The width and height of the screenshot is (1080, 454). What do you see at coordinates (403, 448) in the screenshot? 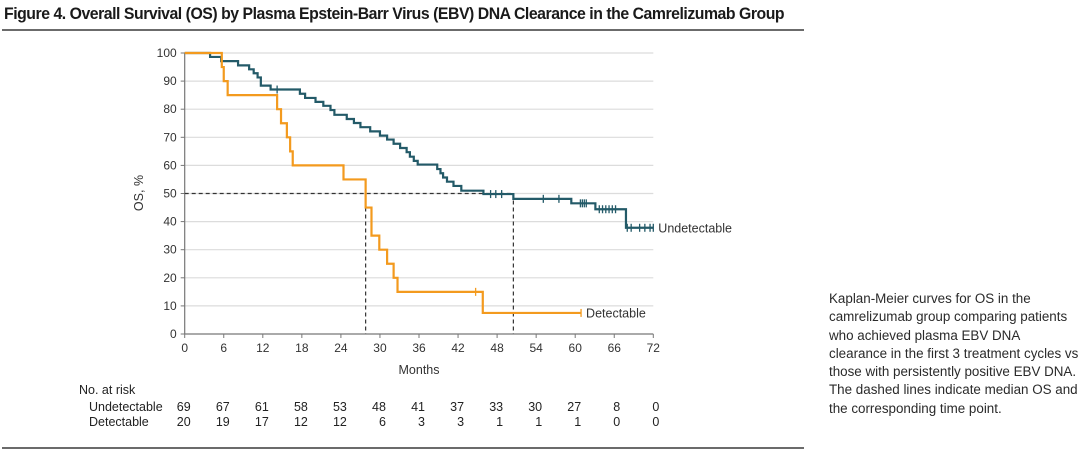
I see `bottom-divider` at bounding box center [403, 448].